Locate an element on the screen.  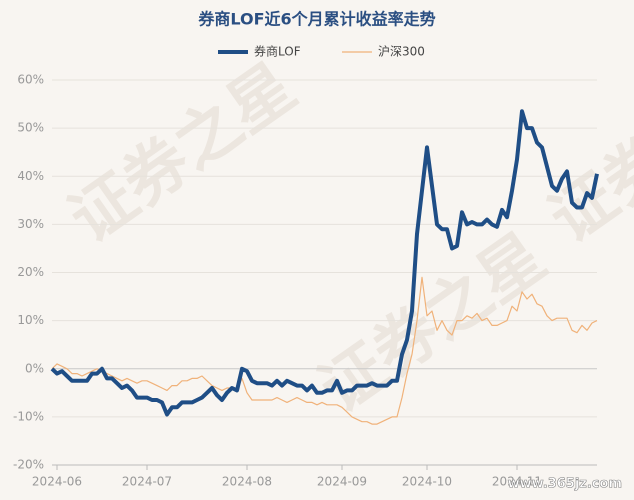
y-tick-label: 10% is located at coordinates (30, 320).